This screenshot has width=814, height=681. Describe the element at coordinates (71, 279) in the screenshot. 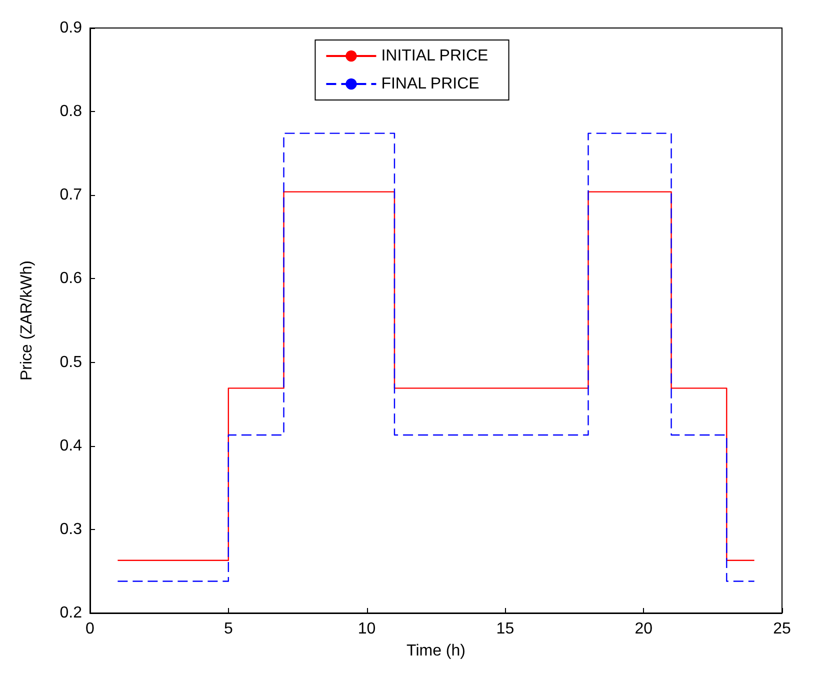

I see `y-tick-label: 0.6` at that location.